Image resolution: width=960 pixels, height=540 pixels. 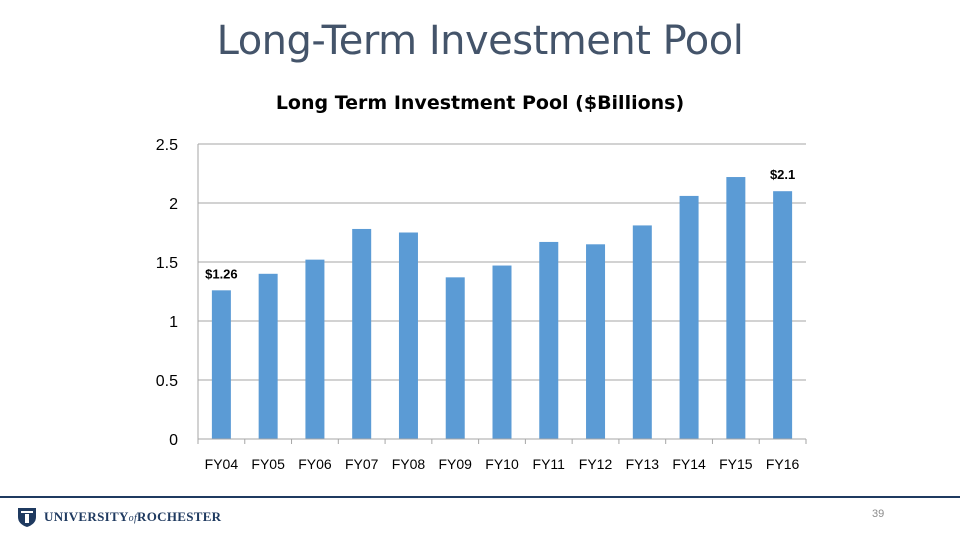 I want to click on x-tick-label: FY10, so click(x=502, y=464).